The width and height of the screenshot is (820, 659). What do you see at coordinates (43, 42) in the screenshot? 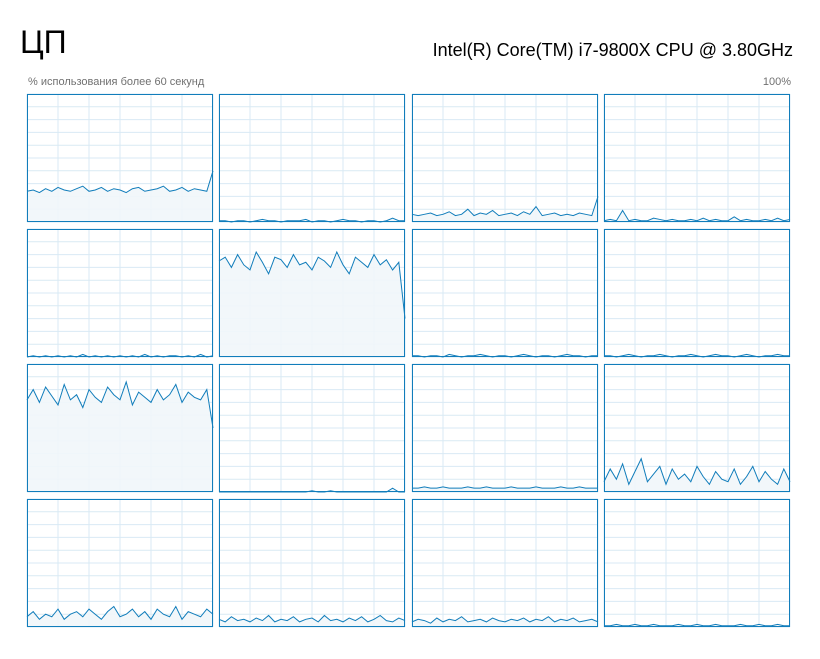
I see `page-title: ЦП` at bounding box center [43, 42].